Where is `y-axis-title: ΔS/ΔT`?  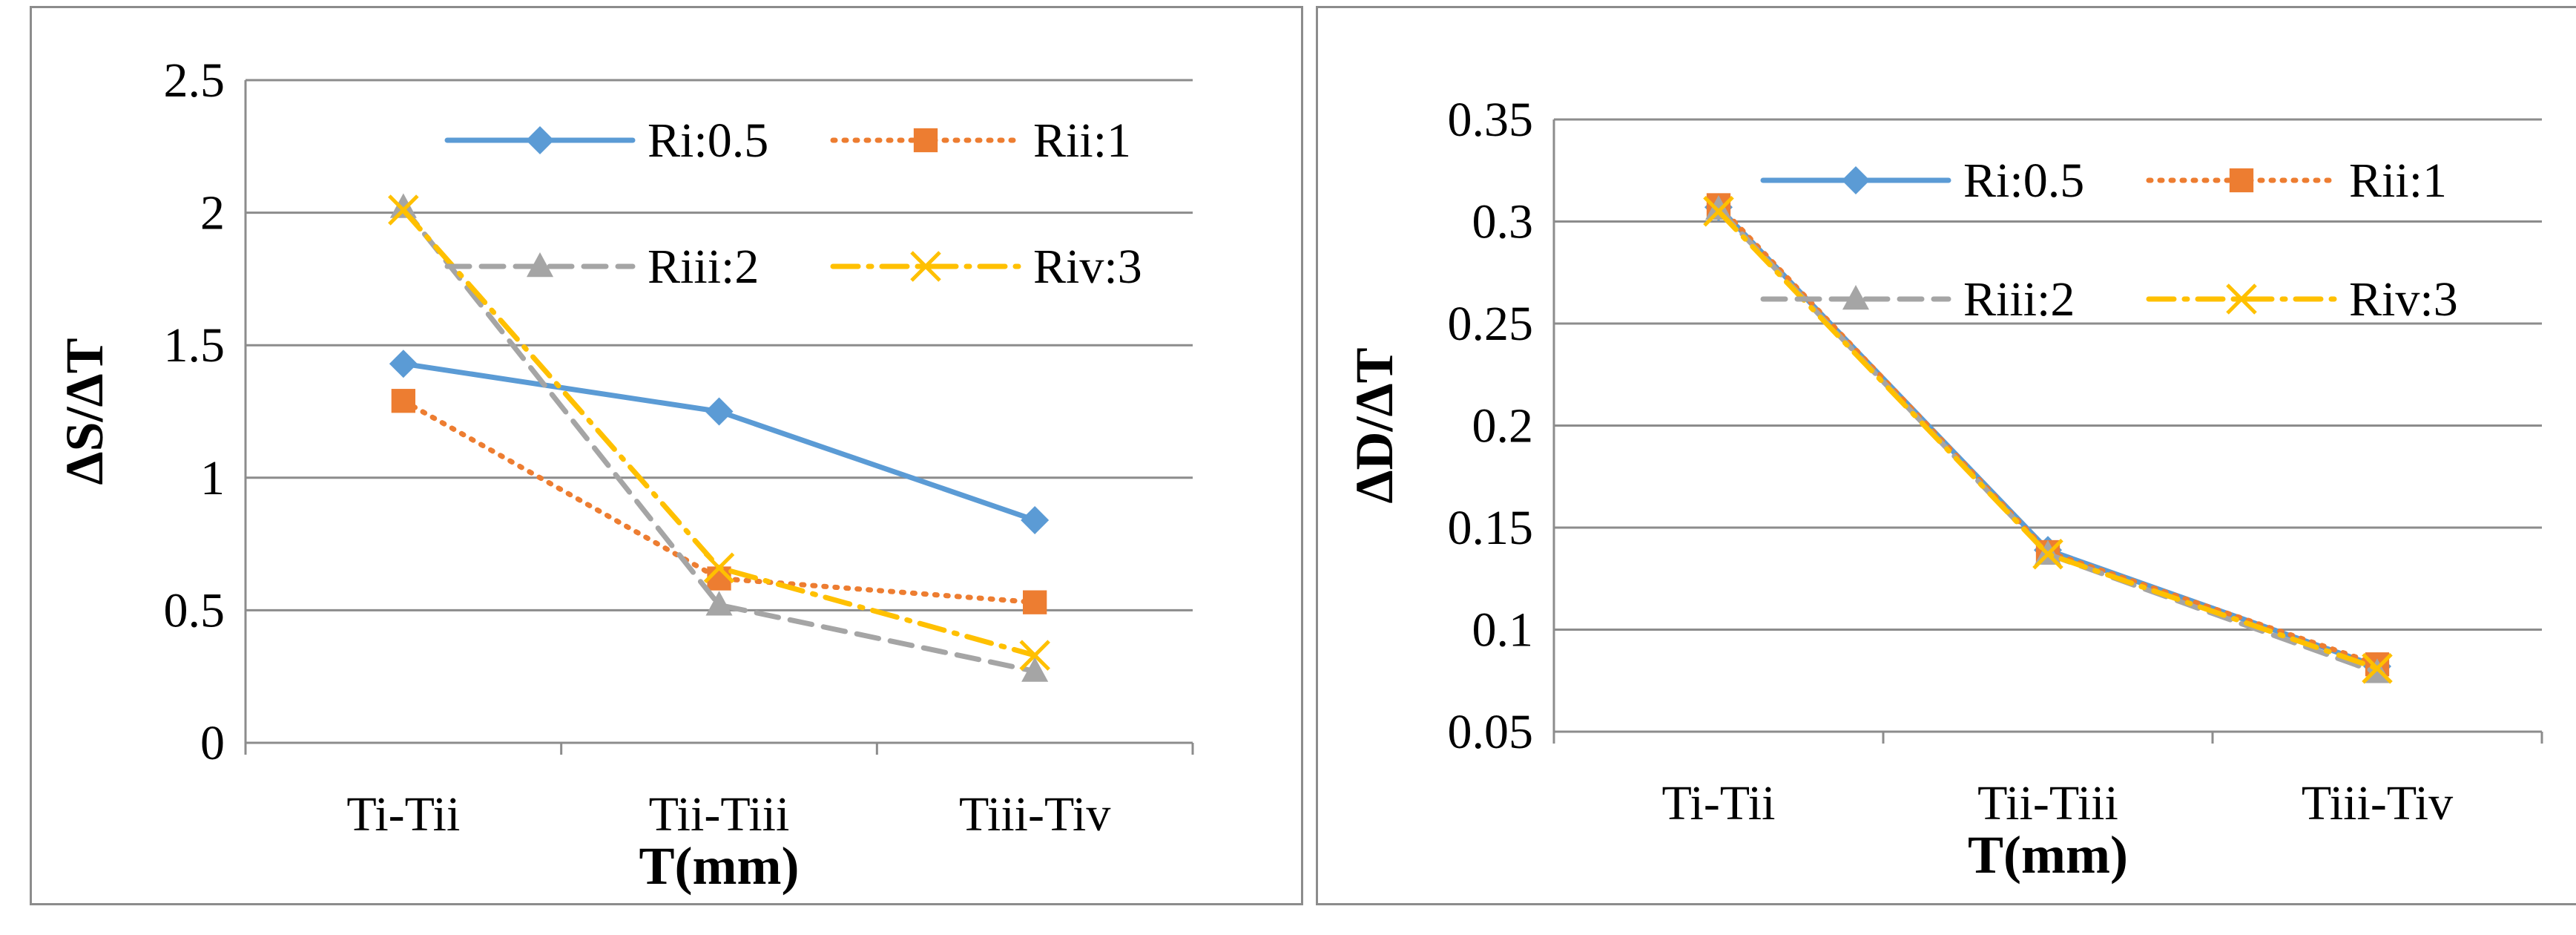 y-axis-title: ΔS/ΔT is located at coordinates (85, 411).